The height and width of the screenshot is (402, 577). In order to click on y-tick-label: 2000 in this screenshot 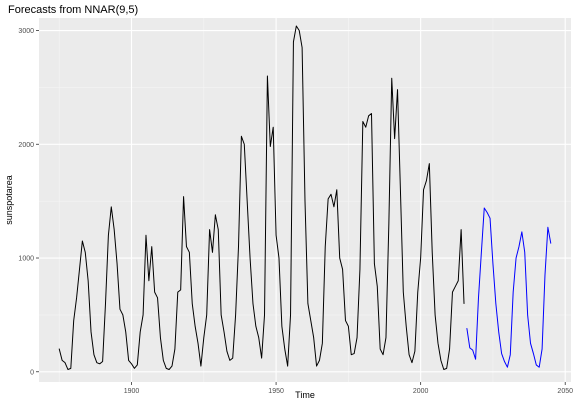, I will do `click(26, 145)`.